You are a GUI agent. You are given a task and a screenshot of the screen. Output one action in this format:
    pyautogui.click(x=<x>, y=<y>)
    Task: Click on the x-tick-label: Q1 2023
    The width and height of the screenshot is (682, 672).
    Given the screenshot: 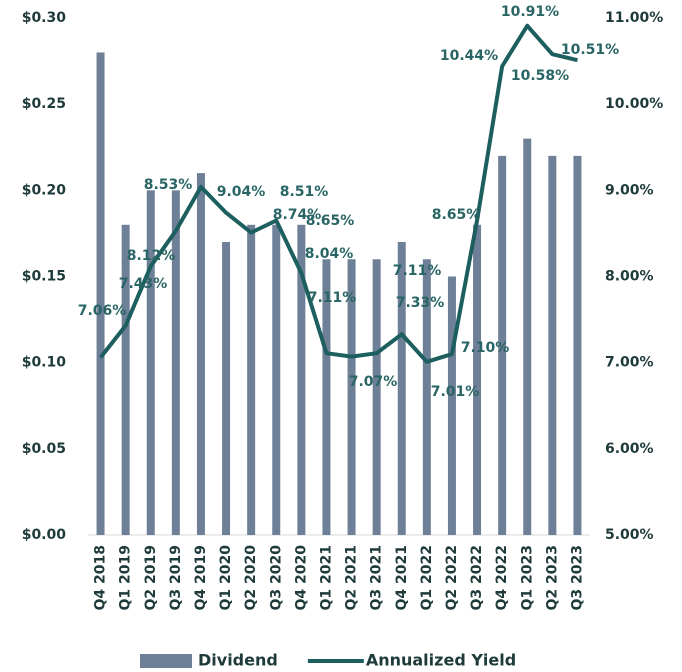 What is the action you would take?
    pyautogui.click(x=527, y=577)
    